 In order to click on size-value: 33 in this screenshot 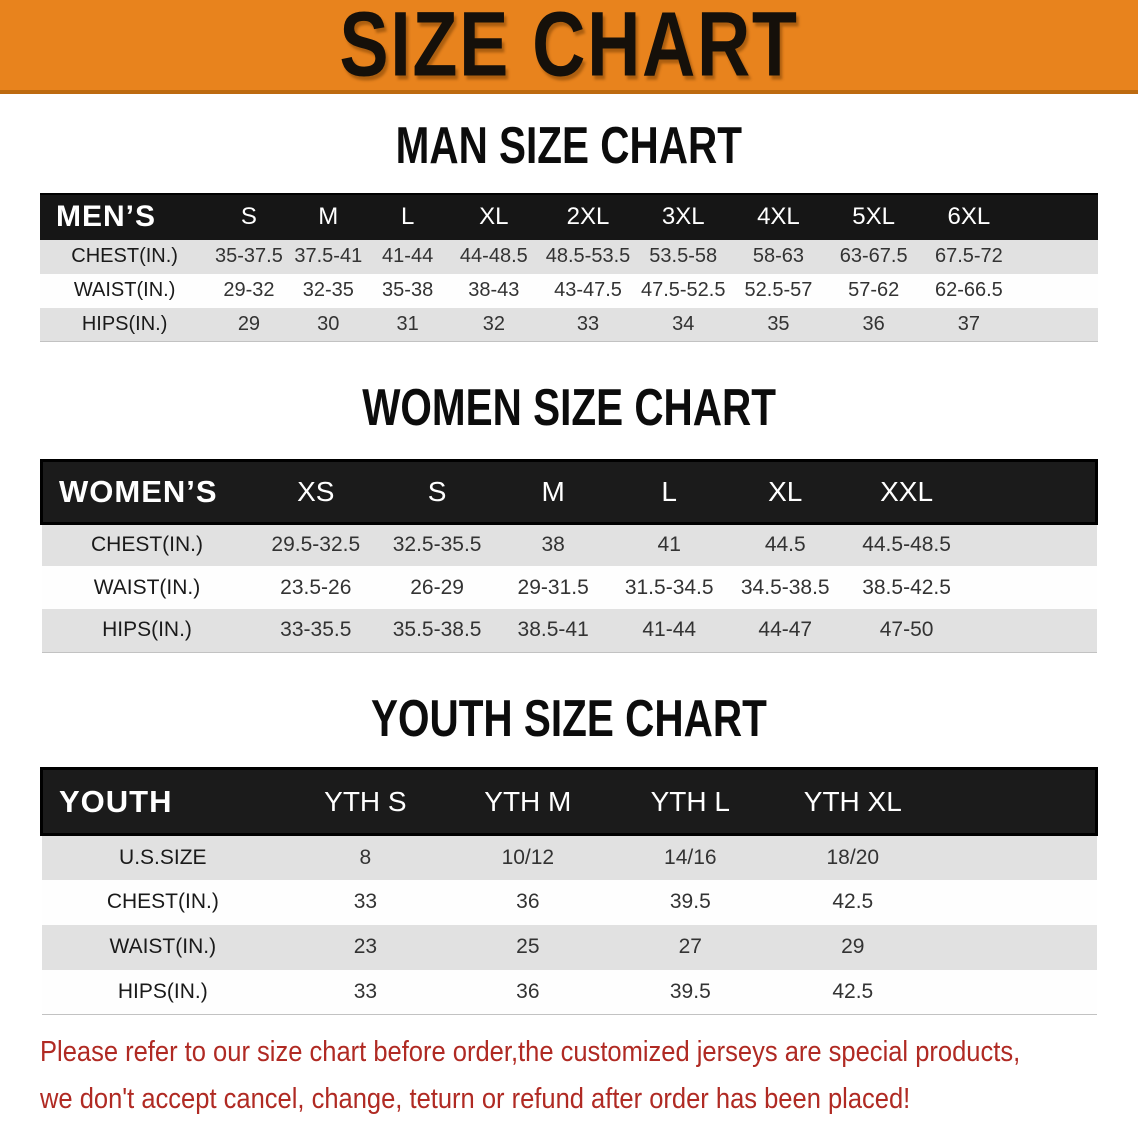, I will do `click(588, 323)`.